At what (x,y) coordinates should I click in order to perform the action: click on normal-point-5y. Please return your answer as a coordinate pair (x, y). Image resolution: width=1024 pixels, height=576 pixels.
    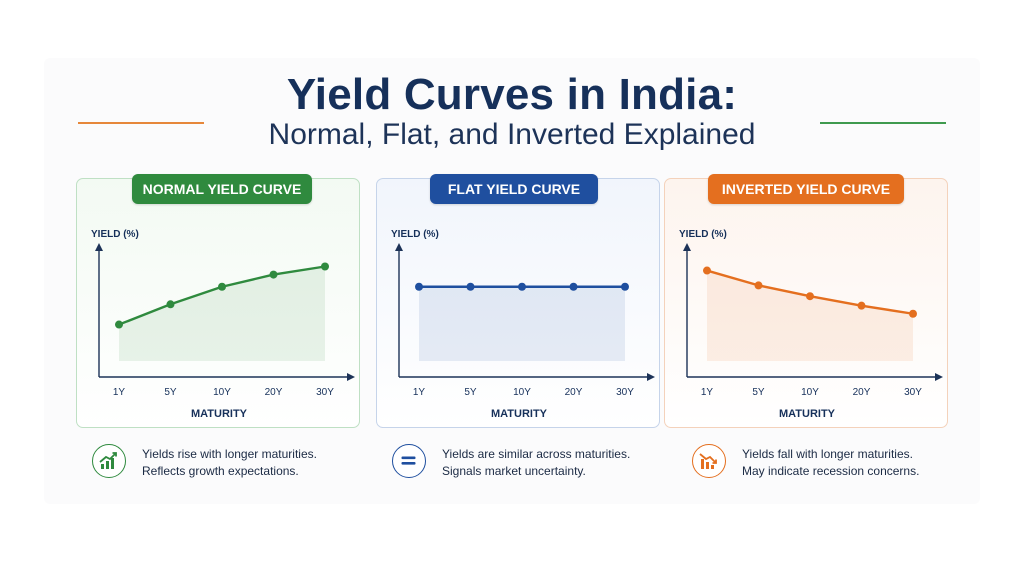
    Looking at the image, I should click on (170, 304).